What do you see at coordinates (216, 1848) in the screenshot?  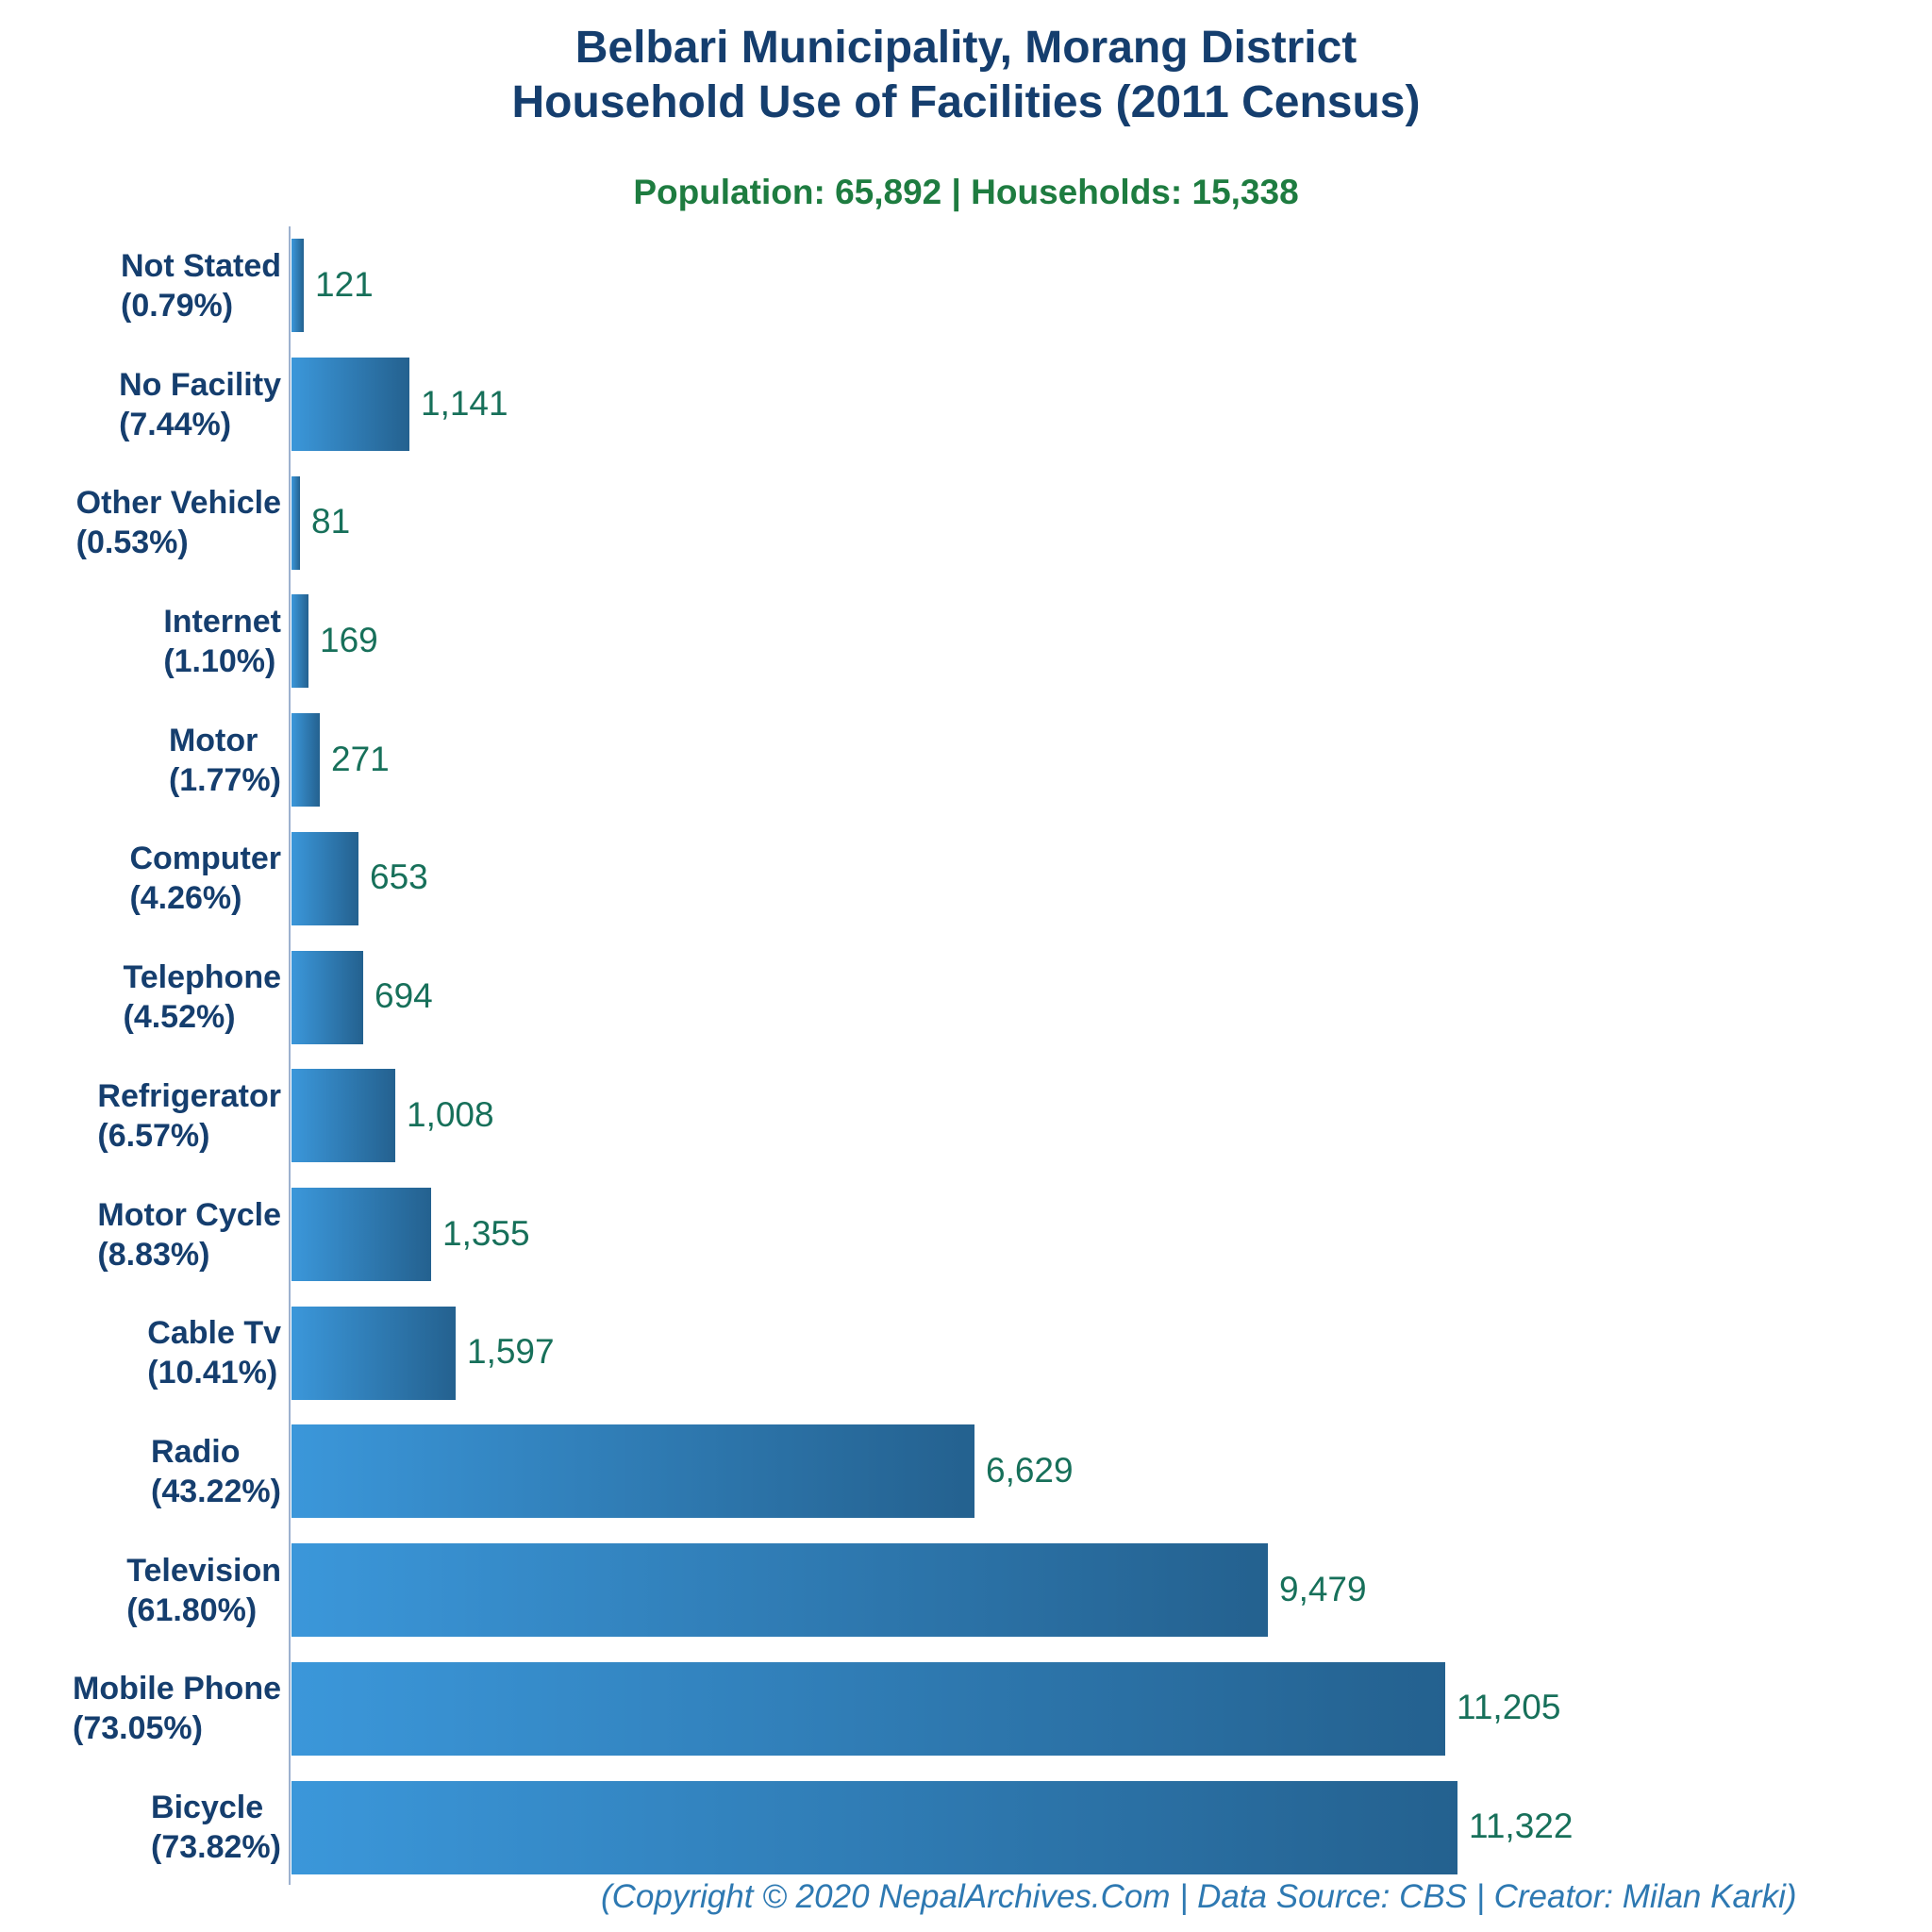 I see `category-percent: (73.82%)` at bounding box center [216, 1848].